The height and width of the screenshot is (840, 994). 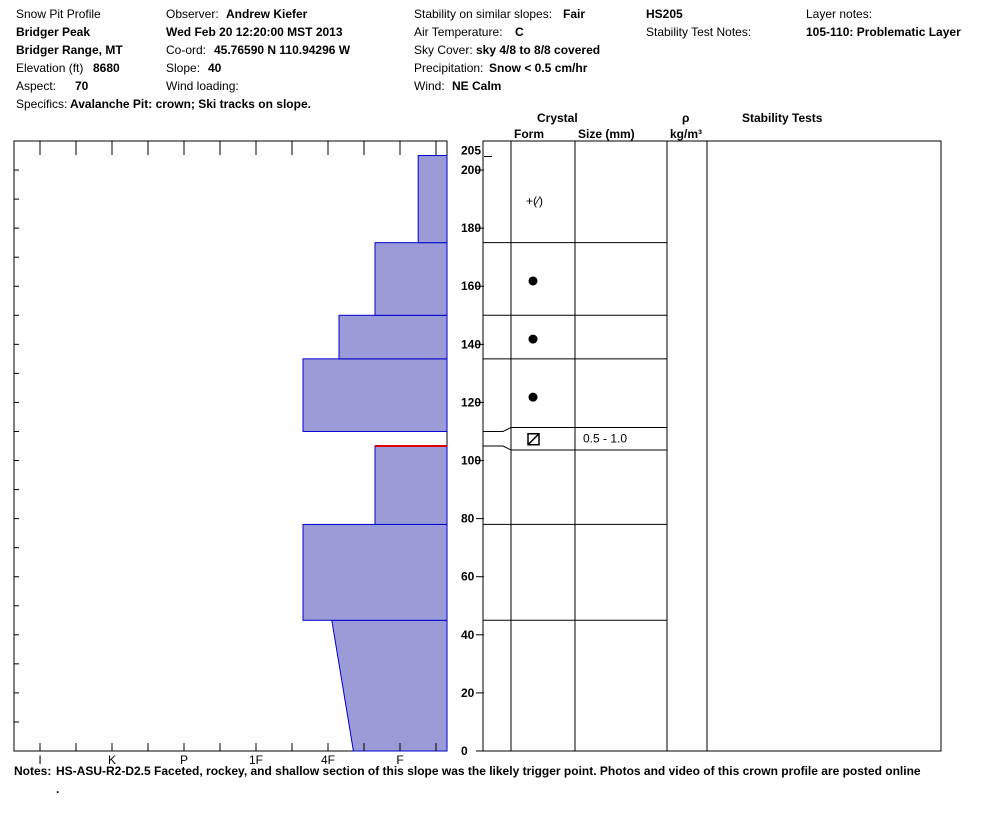 What do you see at coordinates (254, 32) in the screenshot?
I see `datetime: Wed Feb 20 12:20:00 MST 2013` at bounding box center [254, 32].